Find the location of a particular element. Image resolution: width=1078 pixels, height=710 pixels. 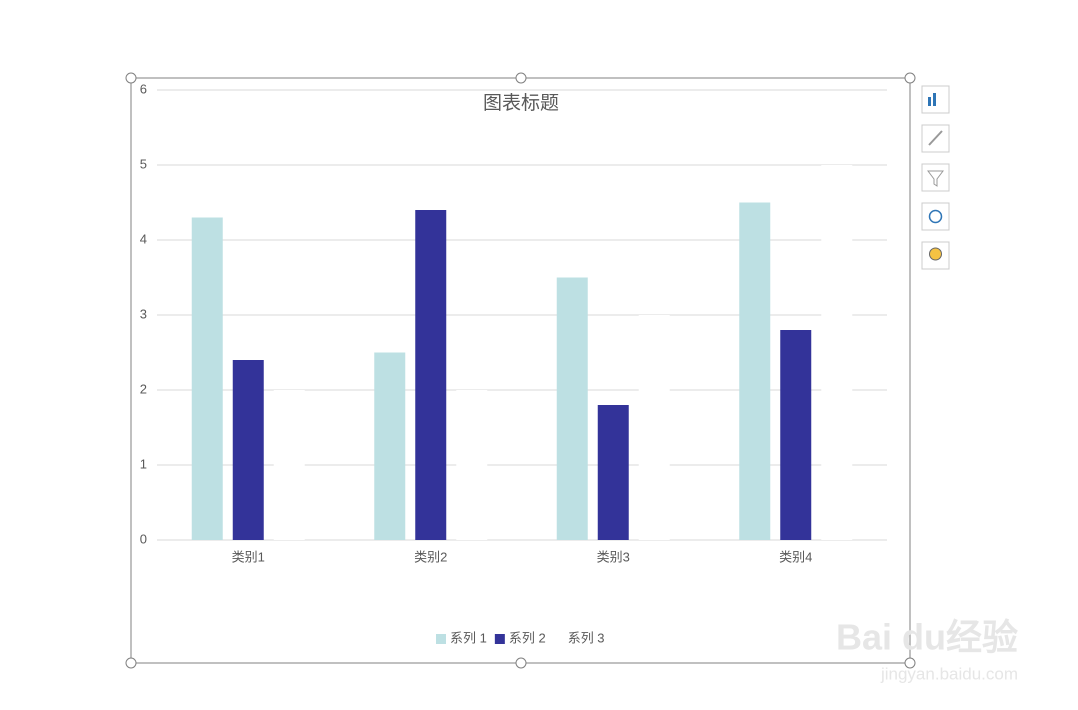

y-tick-label: 3 is located at coordinates (143, 313).